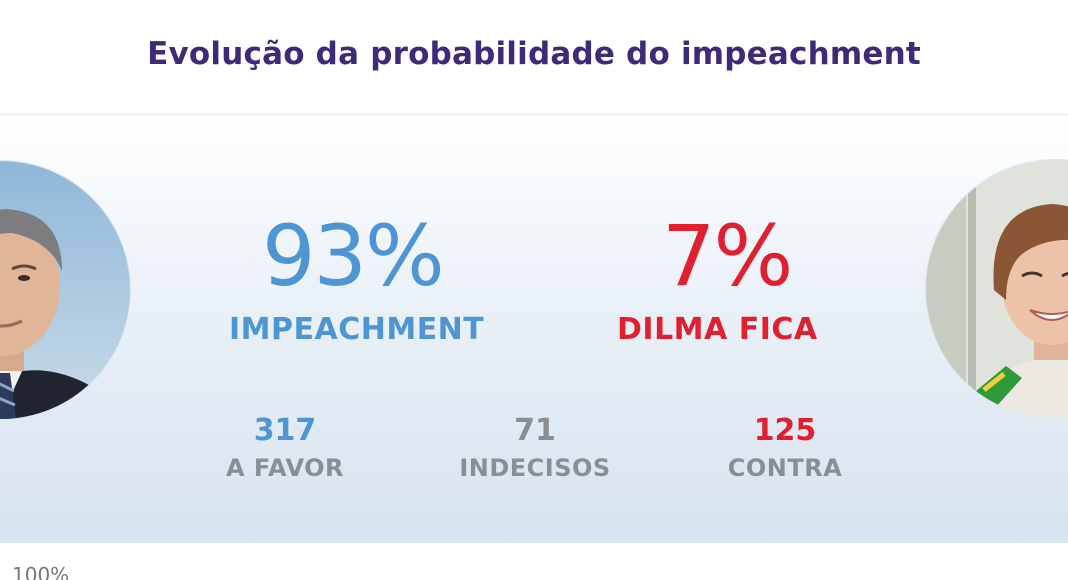  Describe the element at coordinates (717, 329) in the screenshot. I see `dilma-fica-label: DILMA FICA` at that location.